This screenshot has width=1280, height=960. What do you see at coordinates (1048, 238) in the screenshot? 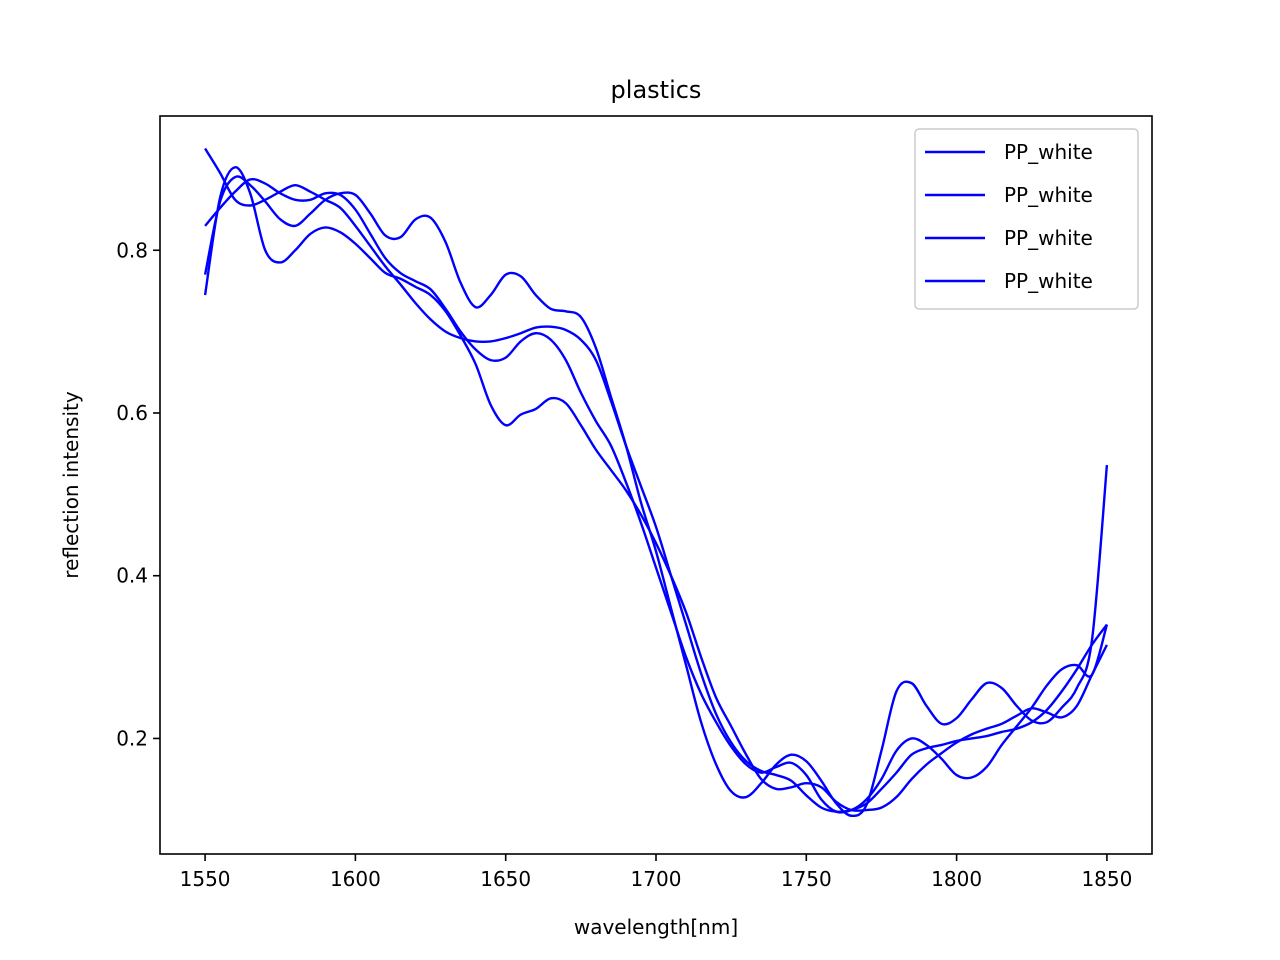
I see `legend-label-3: PP_white` at bounding box center [1048, 238].